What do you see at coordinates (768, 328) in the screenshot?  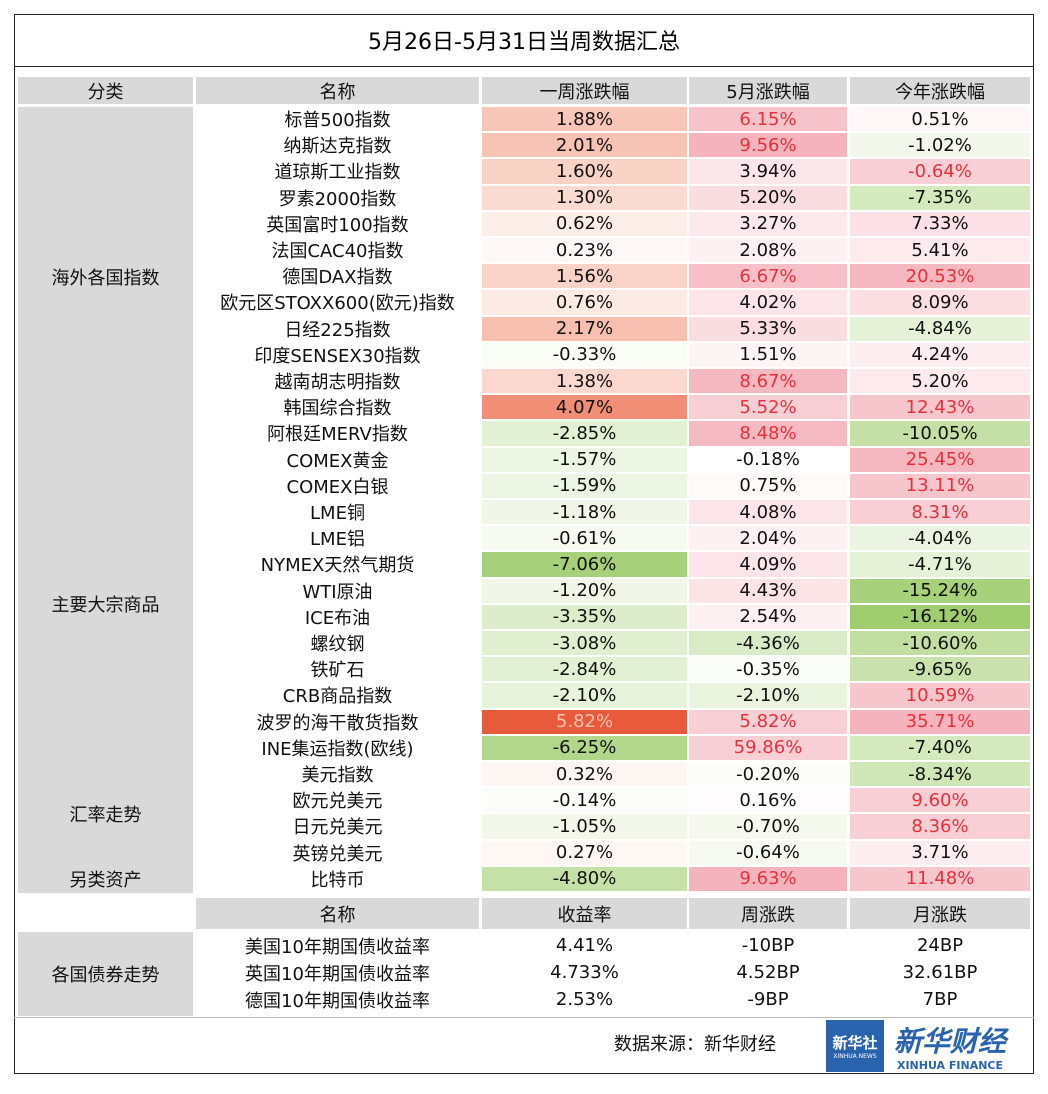 I see `value-cell: 5.33%` at bounding box center [768, 328].